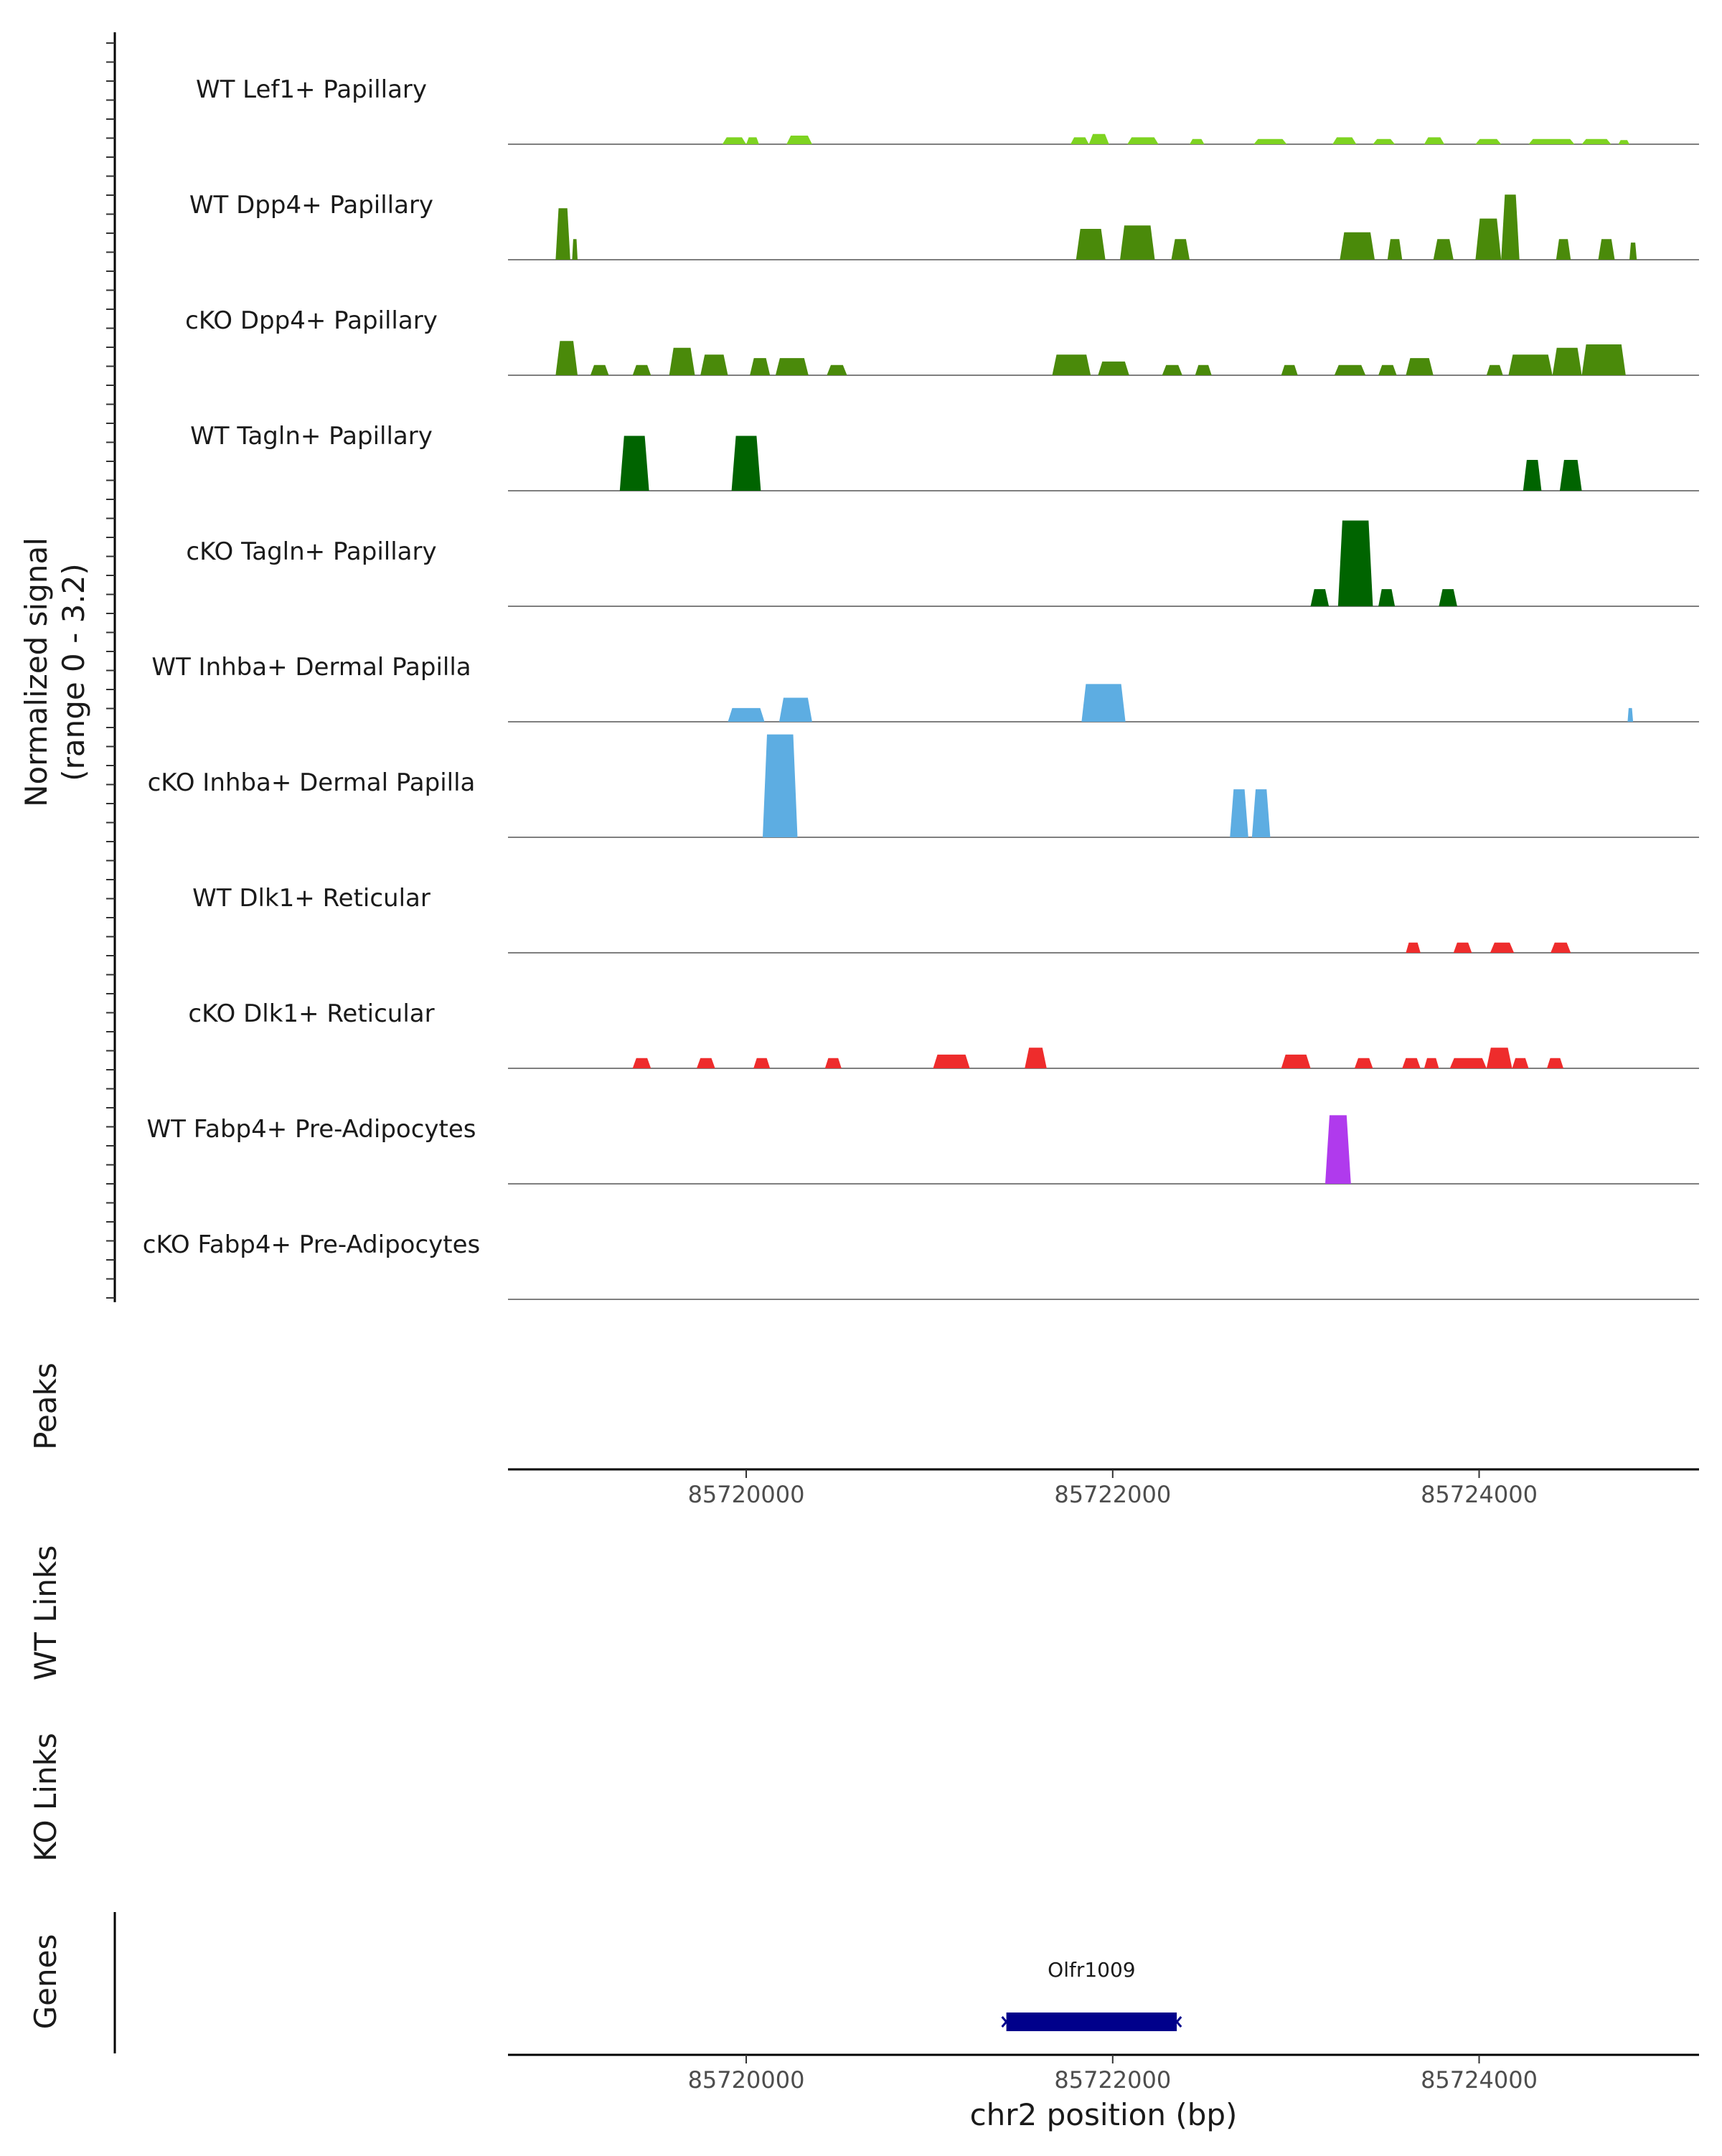 This screenshot has width=1722, height=2156. Describe the element at coordinates (312, 1129) in the screenshot. I see `track-label: WT Fabp4+ Pre-Adipocytes` at that location.